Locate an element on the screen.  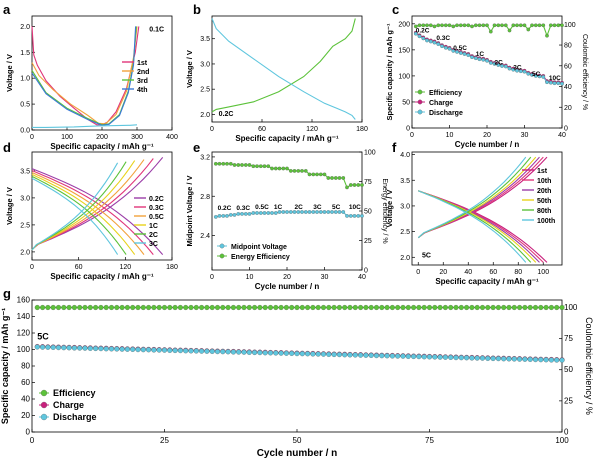
y2-tick-label: 20 is located at coordinates (568, 108).